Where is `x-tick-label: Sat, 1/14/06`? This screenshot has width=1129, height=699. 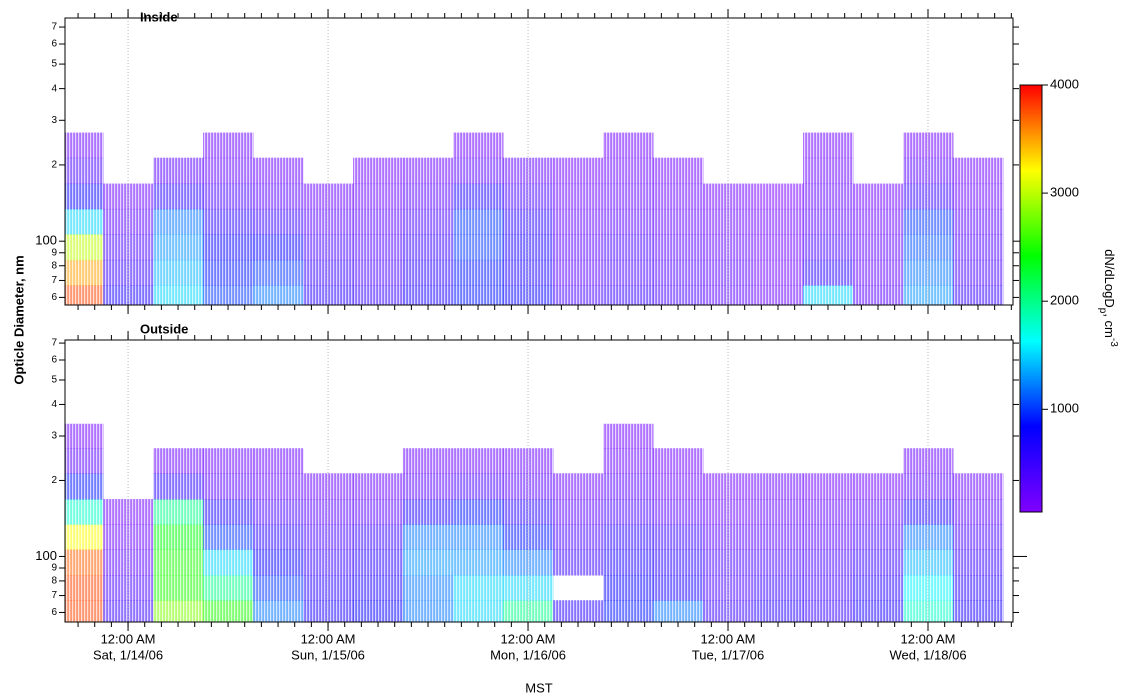
x-tick-label: Sat, 1/14/06 is located at coordinates (128, 654).